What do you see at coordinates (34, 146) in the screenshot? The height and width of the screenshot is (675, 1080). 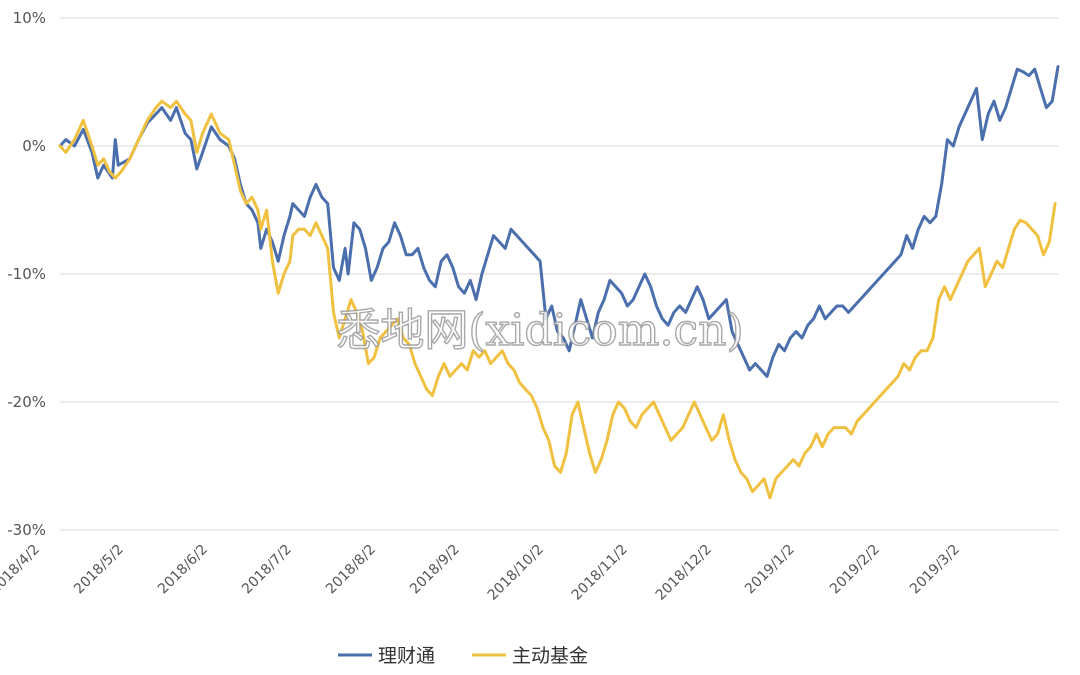 I see `y-tick-label: 0%` at bounding box center [34, 146].